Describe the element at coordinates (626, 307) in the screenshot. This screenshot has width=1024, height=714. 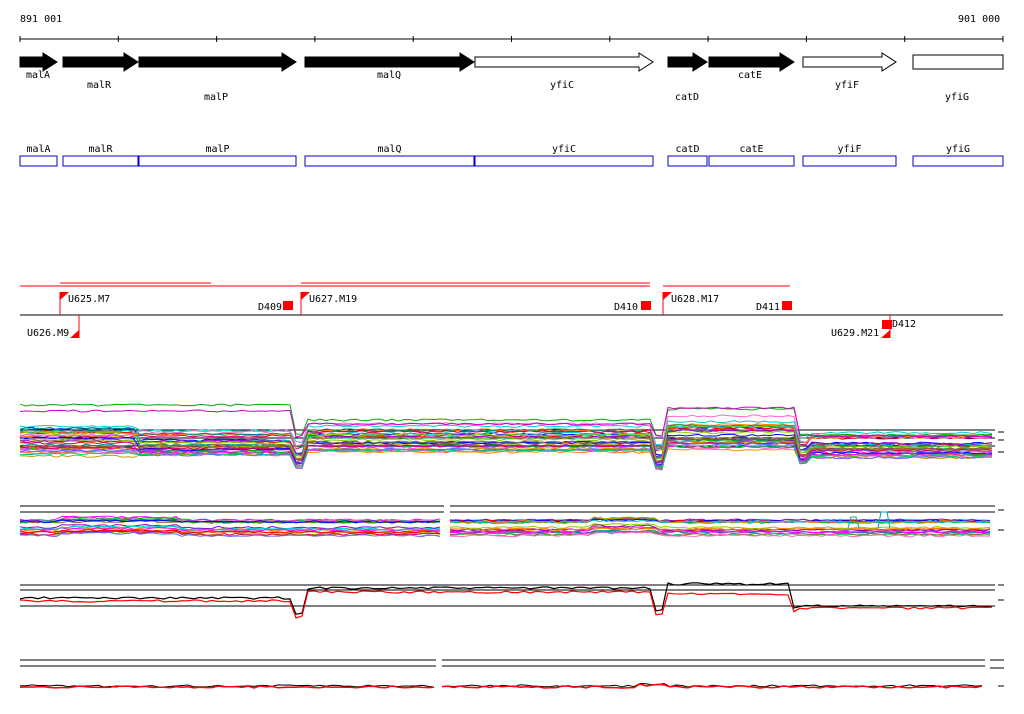
I see `downstream-feature-label: D410` at that location.